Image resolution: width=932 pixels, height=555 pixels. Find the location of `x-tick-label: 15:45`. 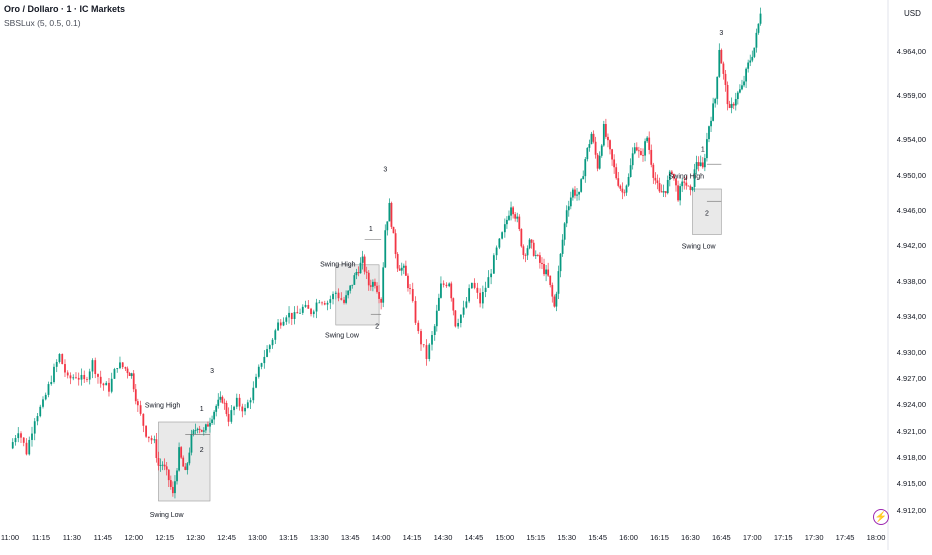

x-tick-label: 15:45 is located at coordinates (597, 537).